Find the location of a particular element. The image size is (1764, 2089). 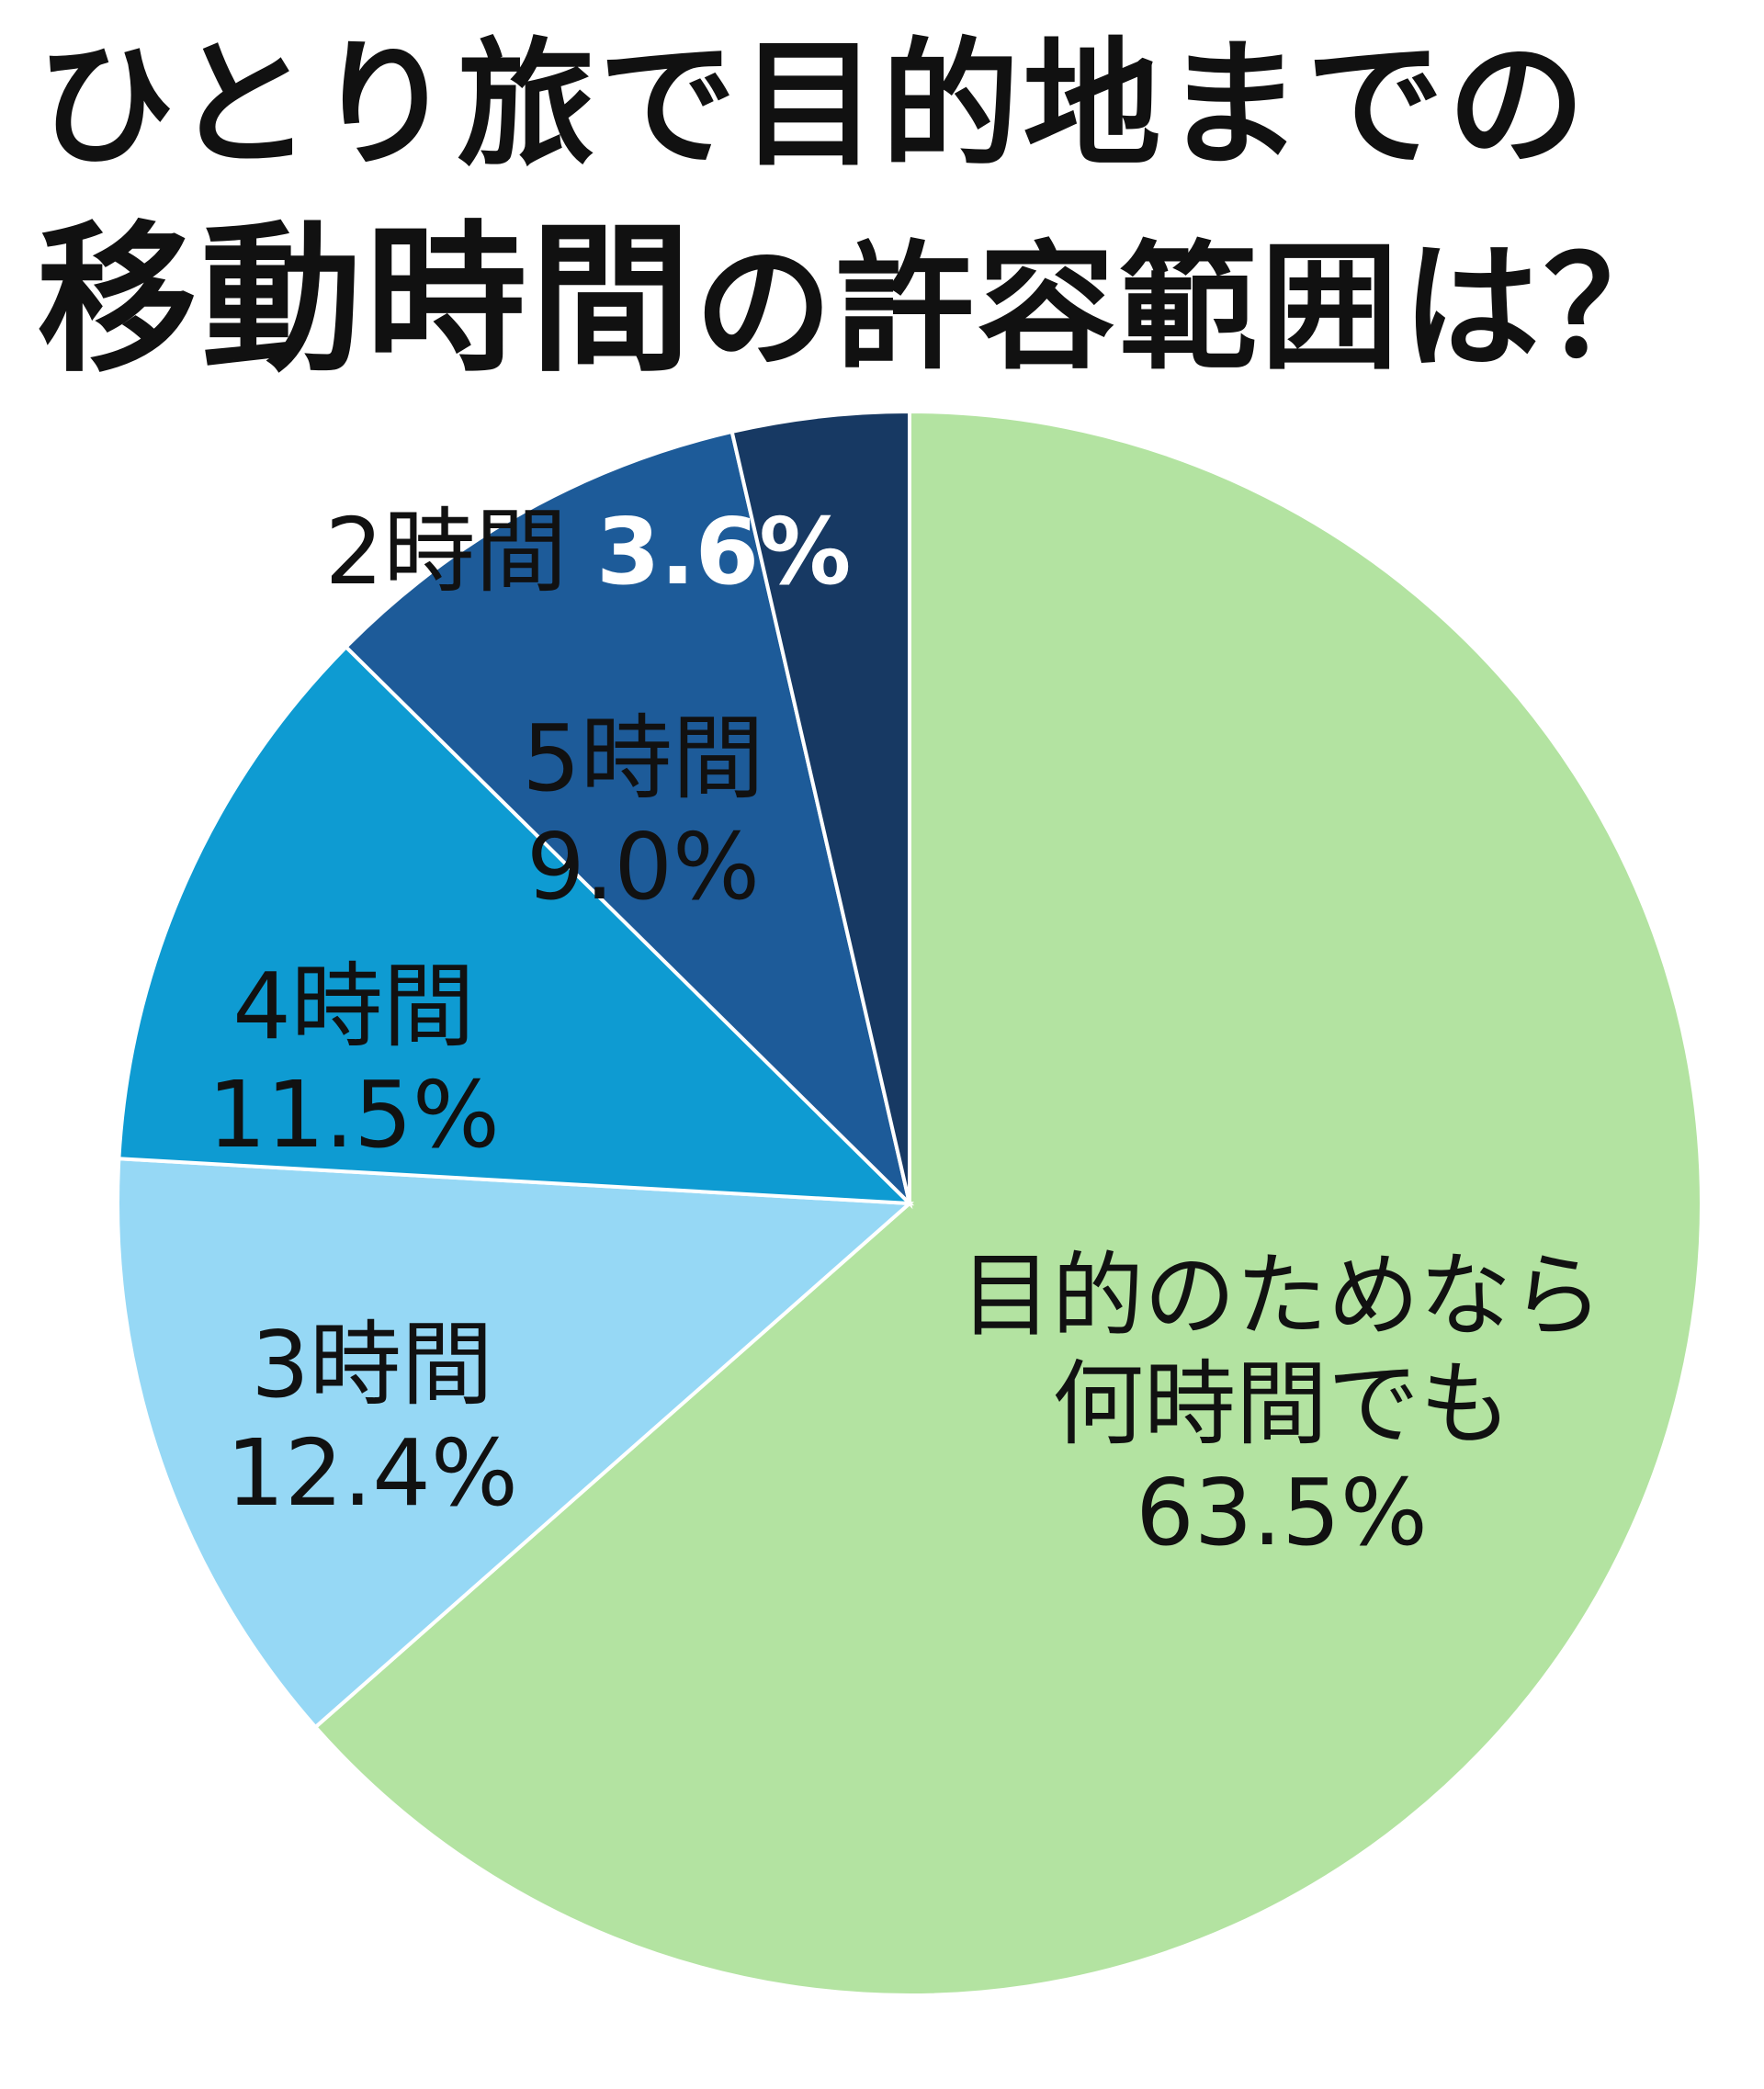

pie-slice-label-4: 5時間9.0% is located at coordinates (643, 812).